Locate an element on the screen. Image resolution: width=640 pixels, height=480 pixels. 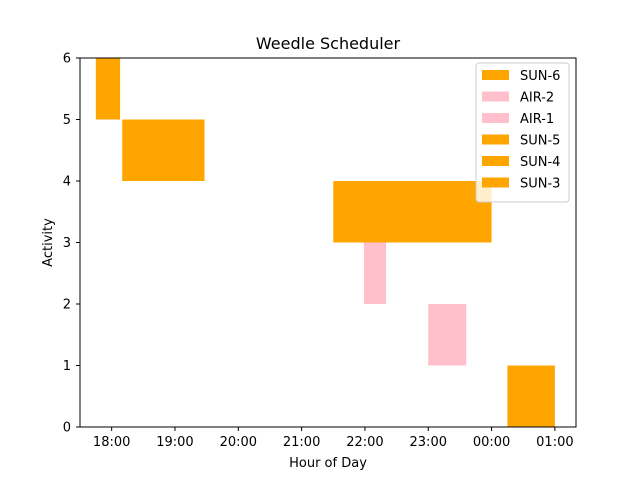
legend: SUN-6 AIR-2 AIR-1 SUN-5 SUN-4 SUN-3 is located at coordinates (522, 132).